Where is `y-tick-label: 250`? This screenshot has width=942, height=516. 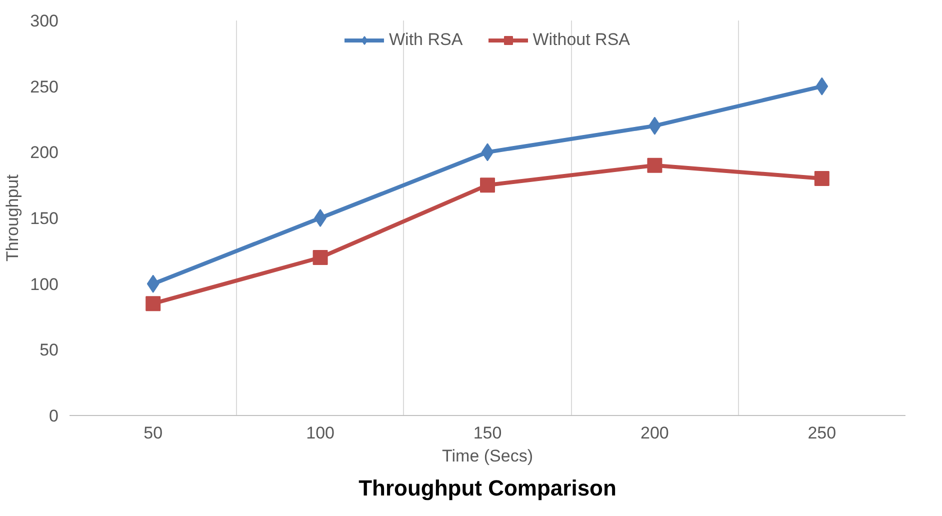 y-tick-label: 250 is located at coordinates (44, 86).